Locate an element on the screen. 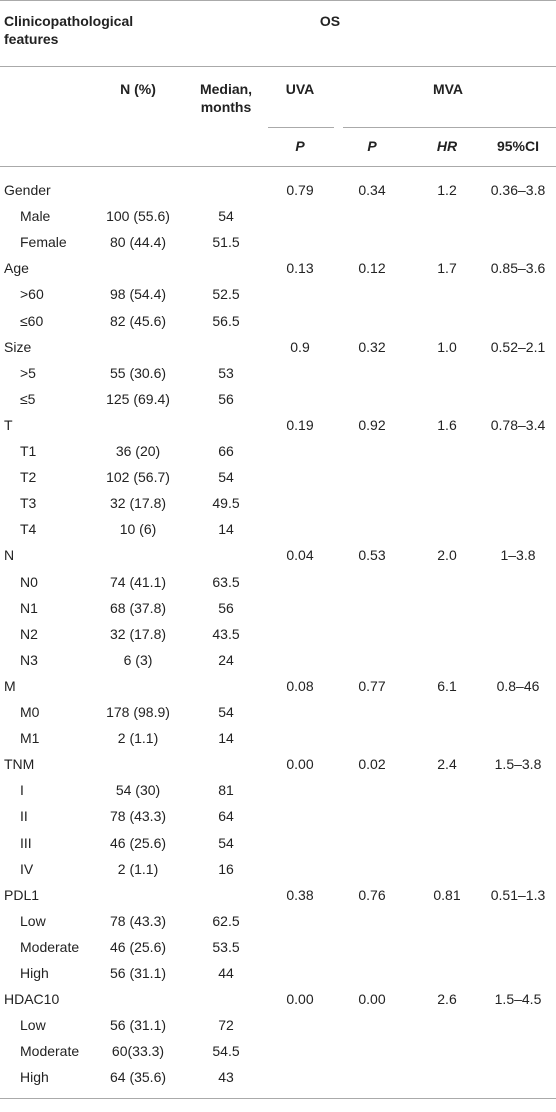 The height and width of the screenshot is (1112, 556). table-cell: 102 (56.7) is located at coordinates (138, 477).